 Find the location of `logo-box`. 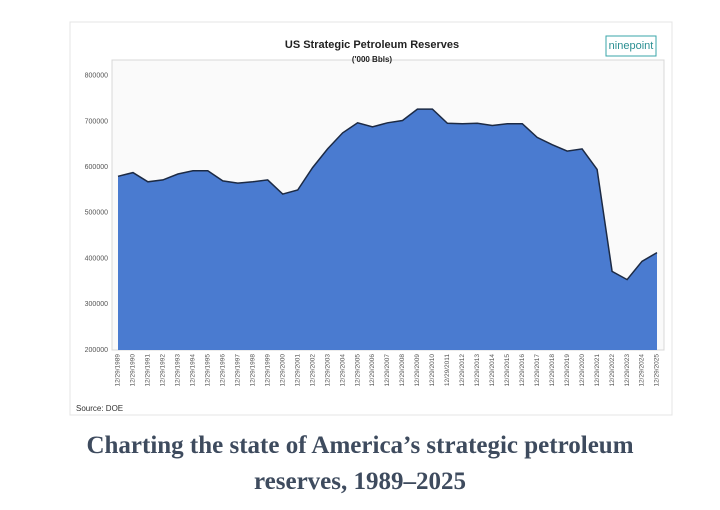

logo-box is located at coordinates (631, 46).